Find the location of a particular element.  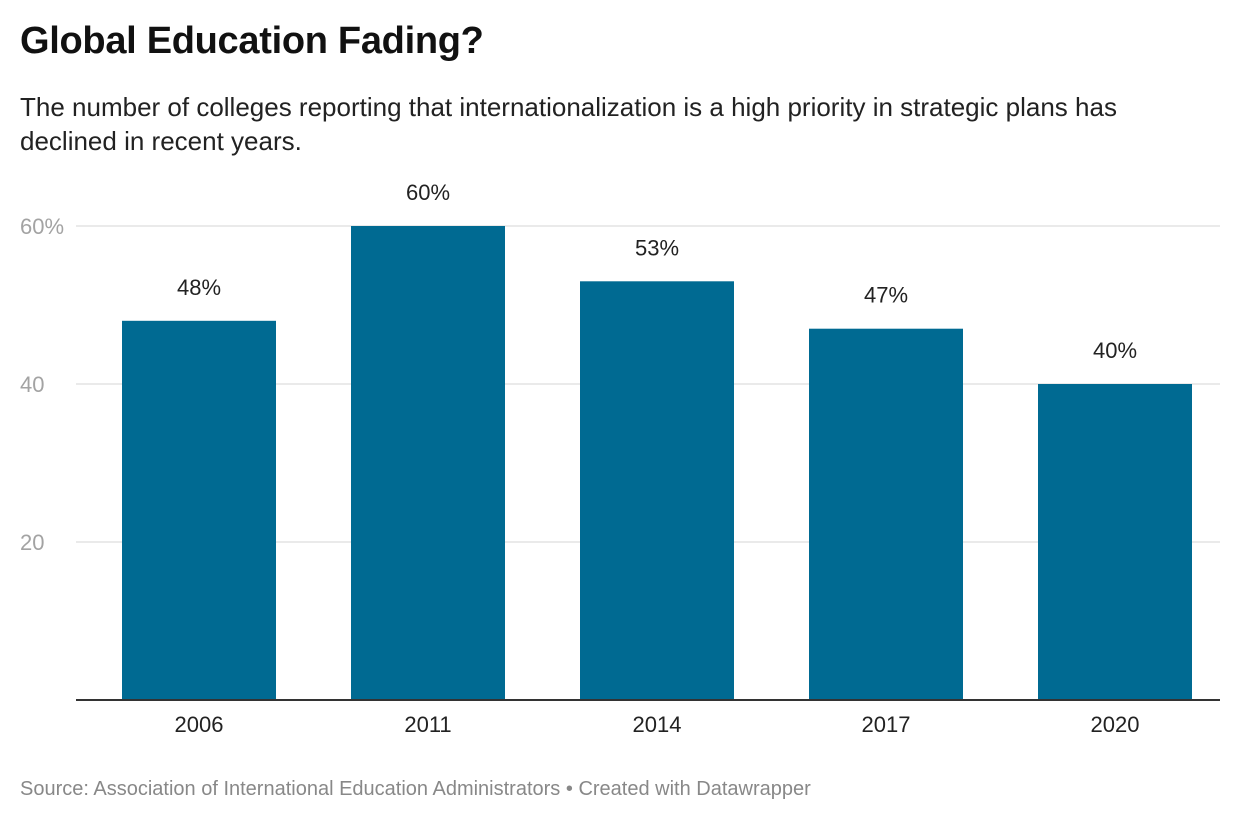

value-label-2011: 60% is located at coordinates (428, 192).